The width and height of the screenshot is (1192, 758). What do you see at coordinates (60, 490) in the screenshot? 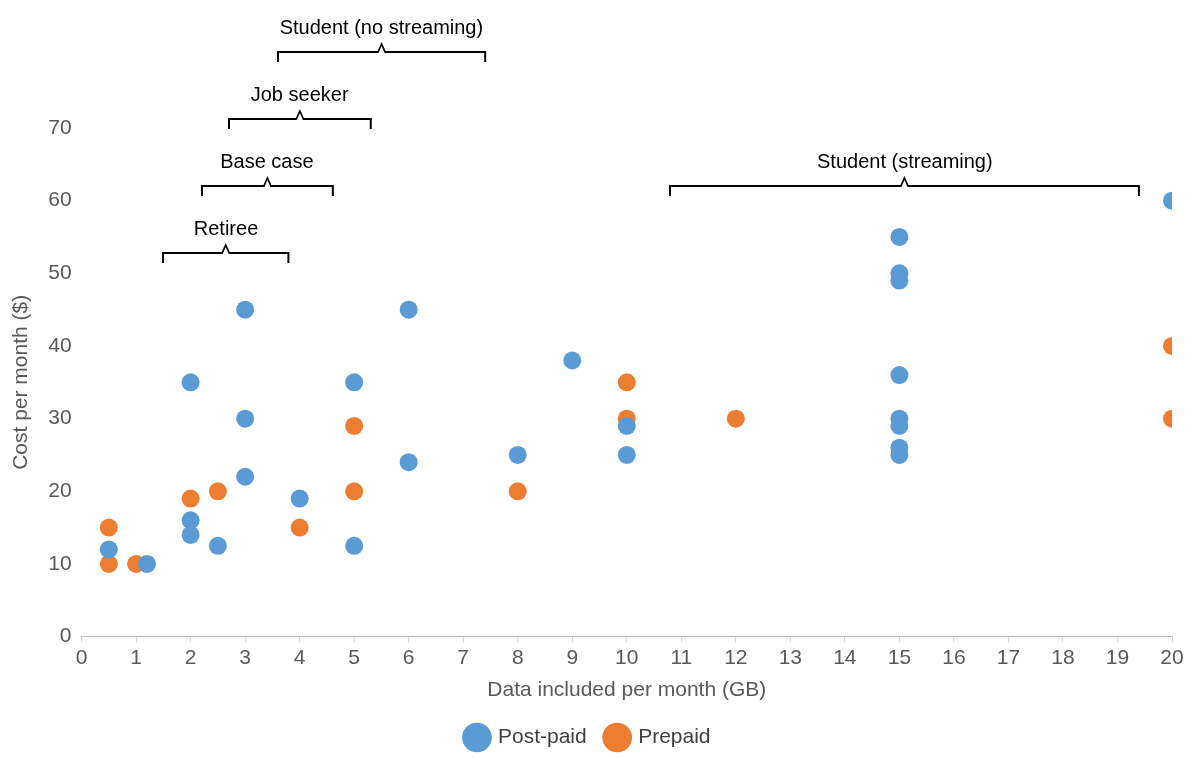
I see `y-tick-label: 20` at bounding box center [60, 490].